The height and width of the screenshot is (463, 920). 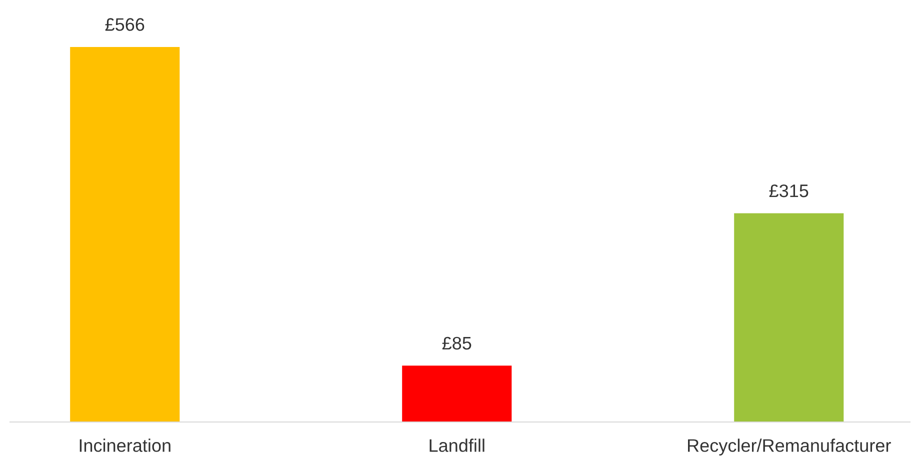 What do you see at coordinates (457, 343) in the screenshot?
I see `data-label: £85` at bounding box center [457, 343].